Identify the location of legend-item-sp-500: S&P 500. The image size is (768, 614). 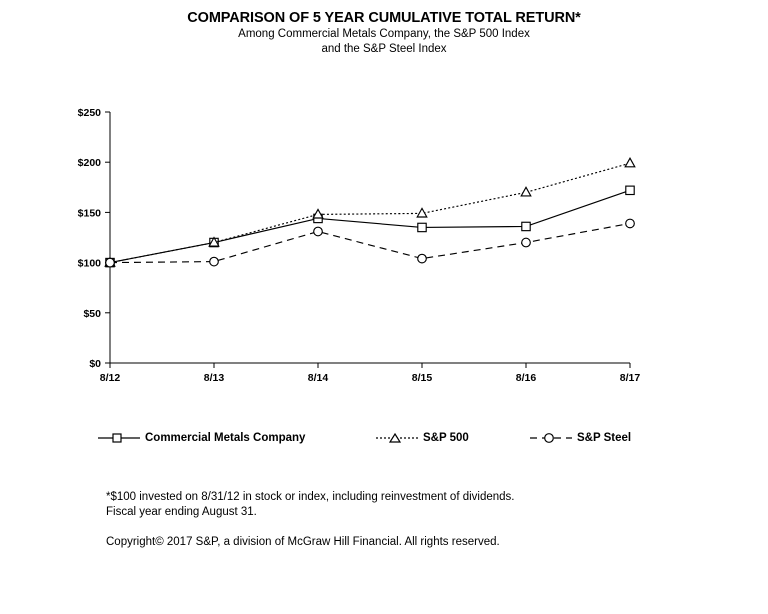
(422, 438).